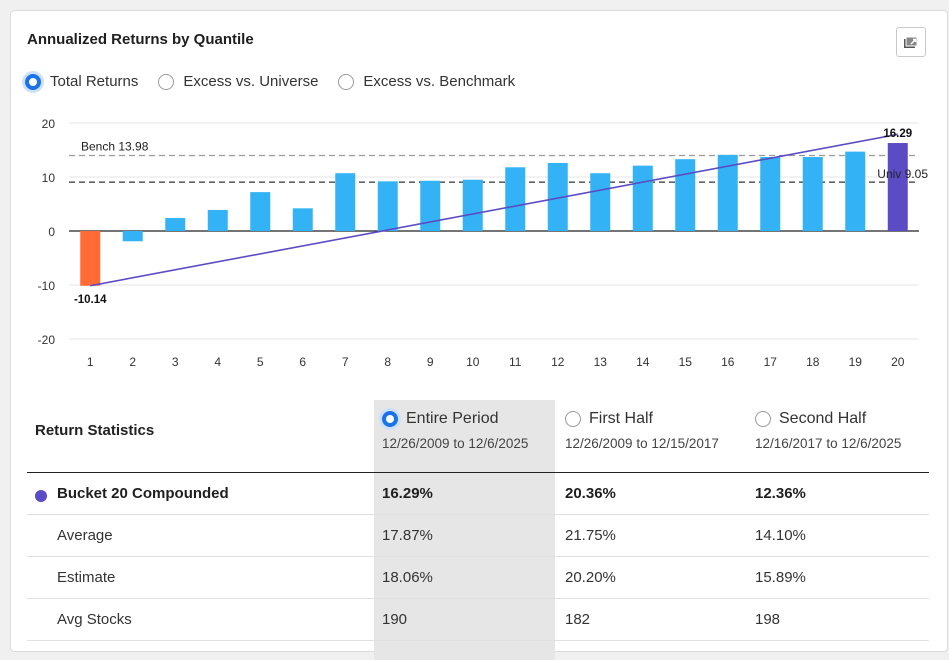 Image resolution: width=949 pixels, height=660 pixels. I want to click on row-value: 182, so click(578, 619).